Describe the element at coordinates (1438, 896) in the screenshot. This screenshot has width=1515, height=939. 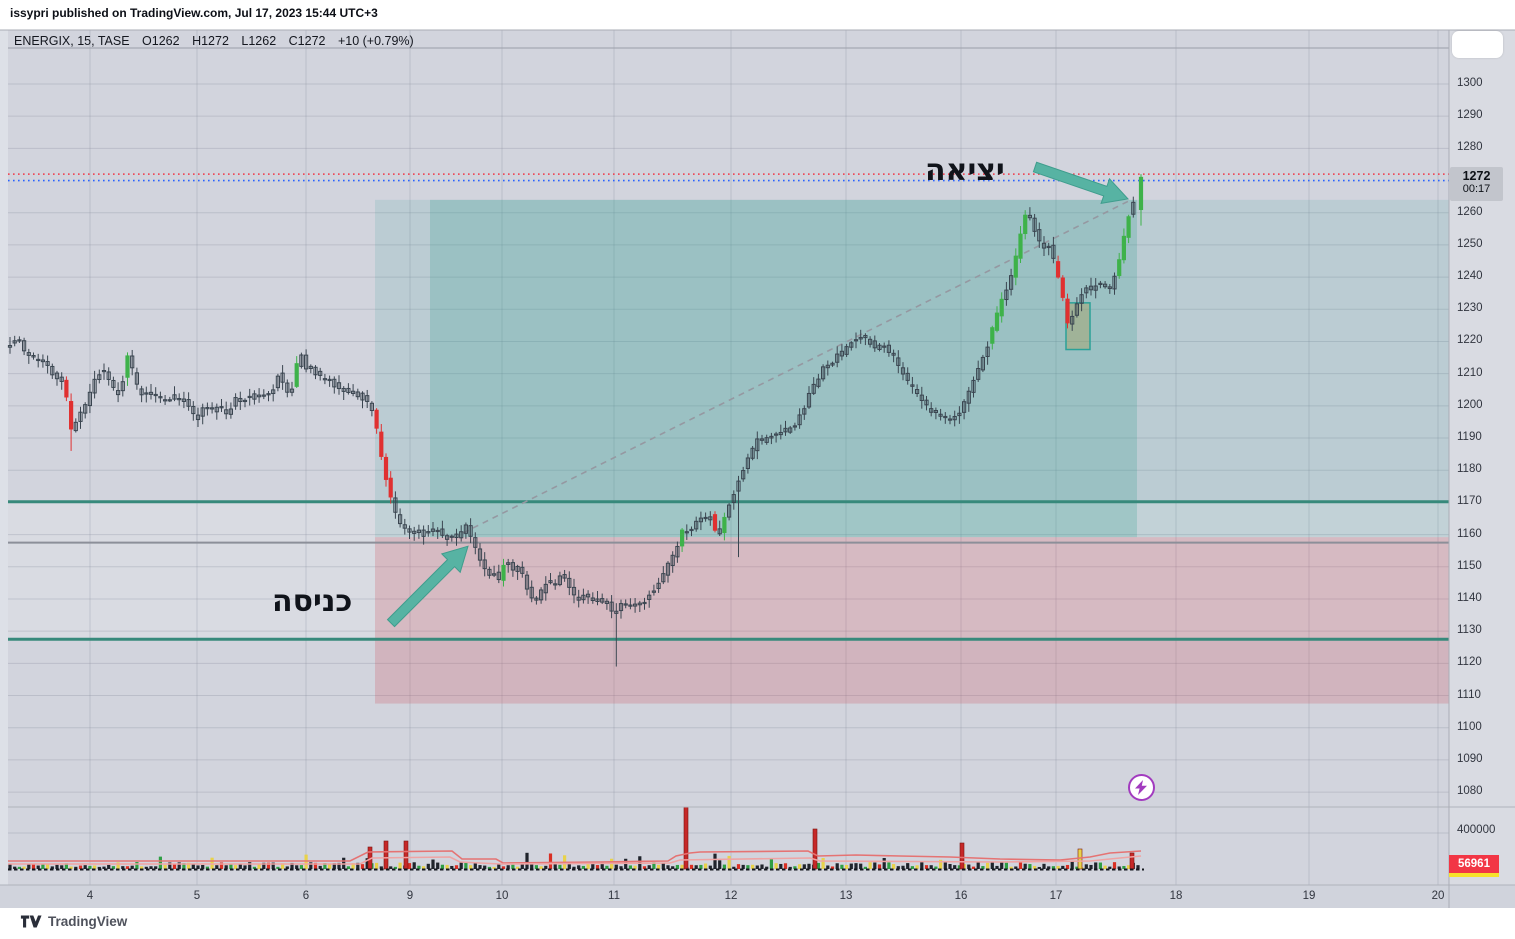
I see `time-tick-label: 20` at that location.